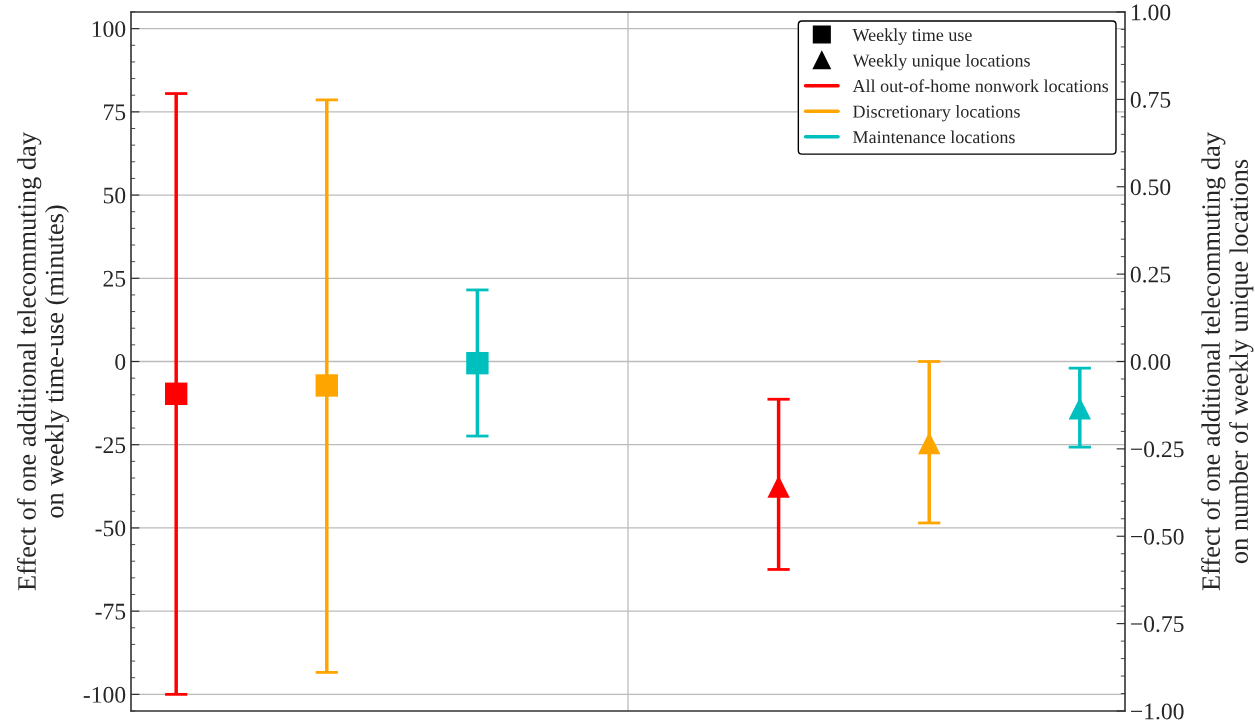 This screenshot has width=1255, height=723. Describe the element at coordinates (980, 86) in the screenshot. I see `legend-label: All out-of-home nonwork locations` at that location.